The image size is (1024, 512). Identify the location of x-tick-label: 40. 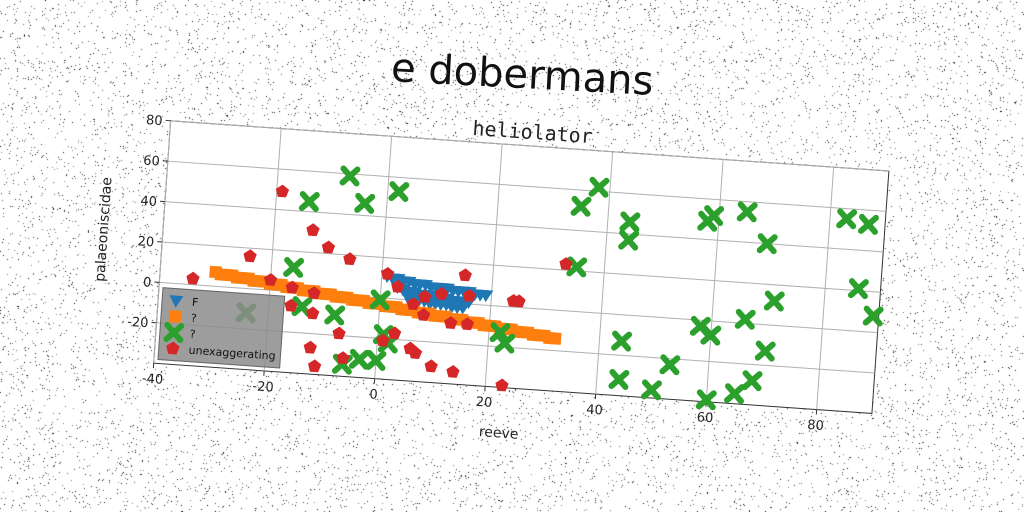
(595, 411).